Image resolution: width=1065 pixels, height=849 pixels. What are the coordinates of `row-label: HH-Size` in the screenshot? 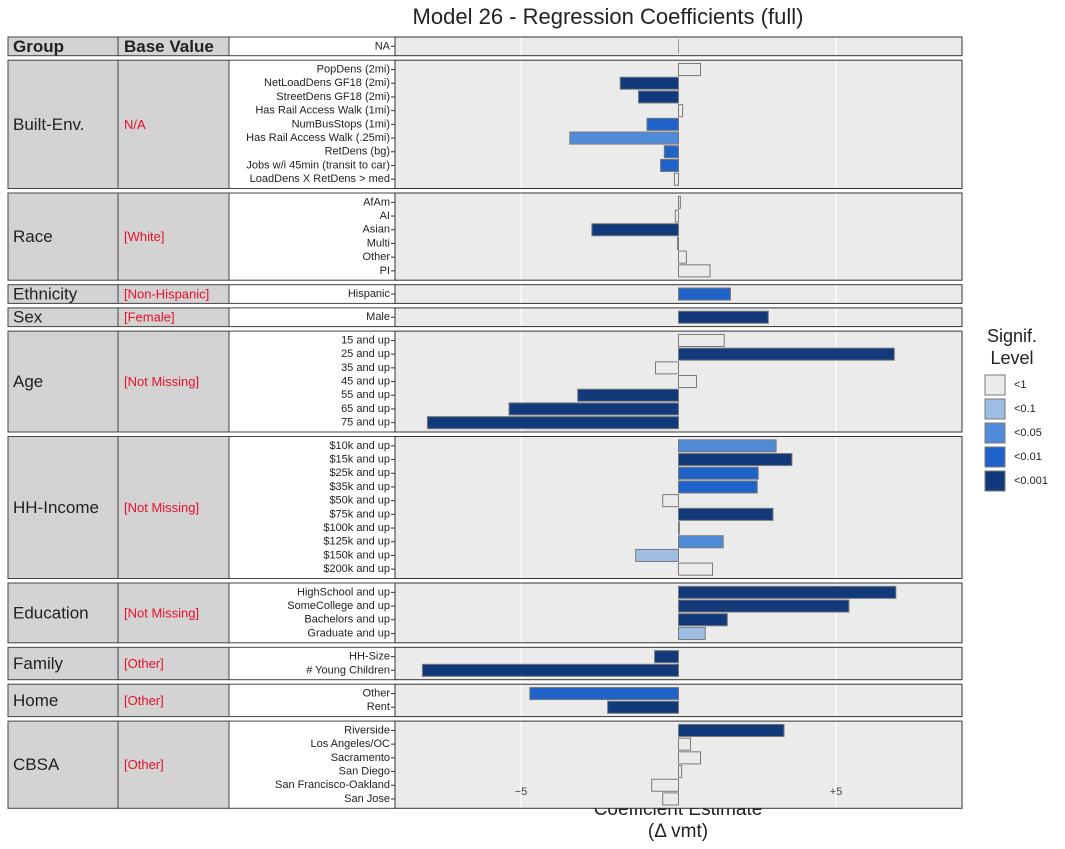 It's located at (369, 657).